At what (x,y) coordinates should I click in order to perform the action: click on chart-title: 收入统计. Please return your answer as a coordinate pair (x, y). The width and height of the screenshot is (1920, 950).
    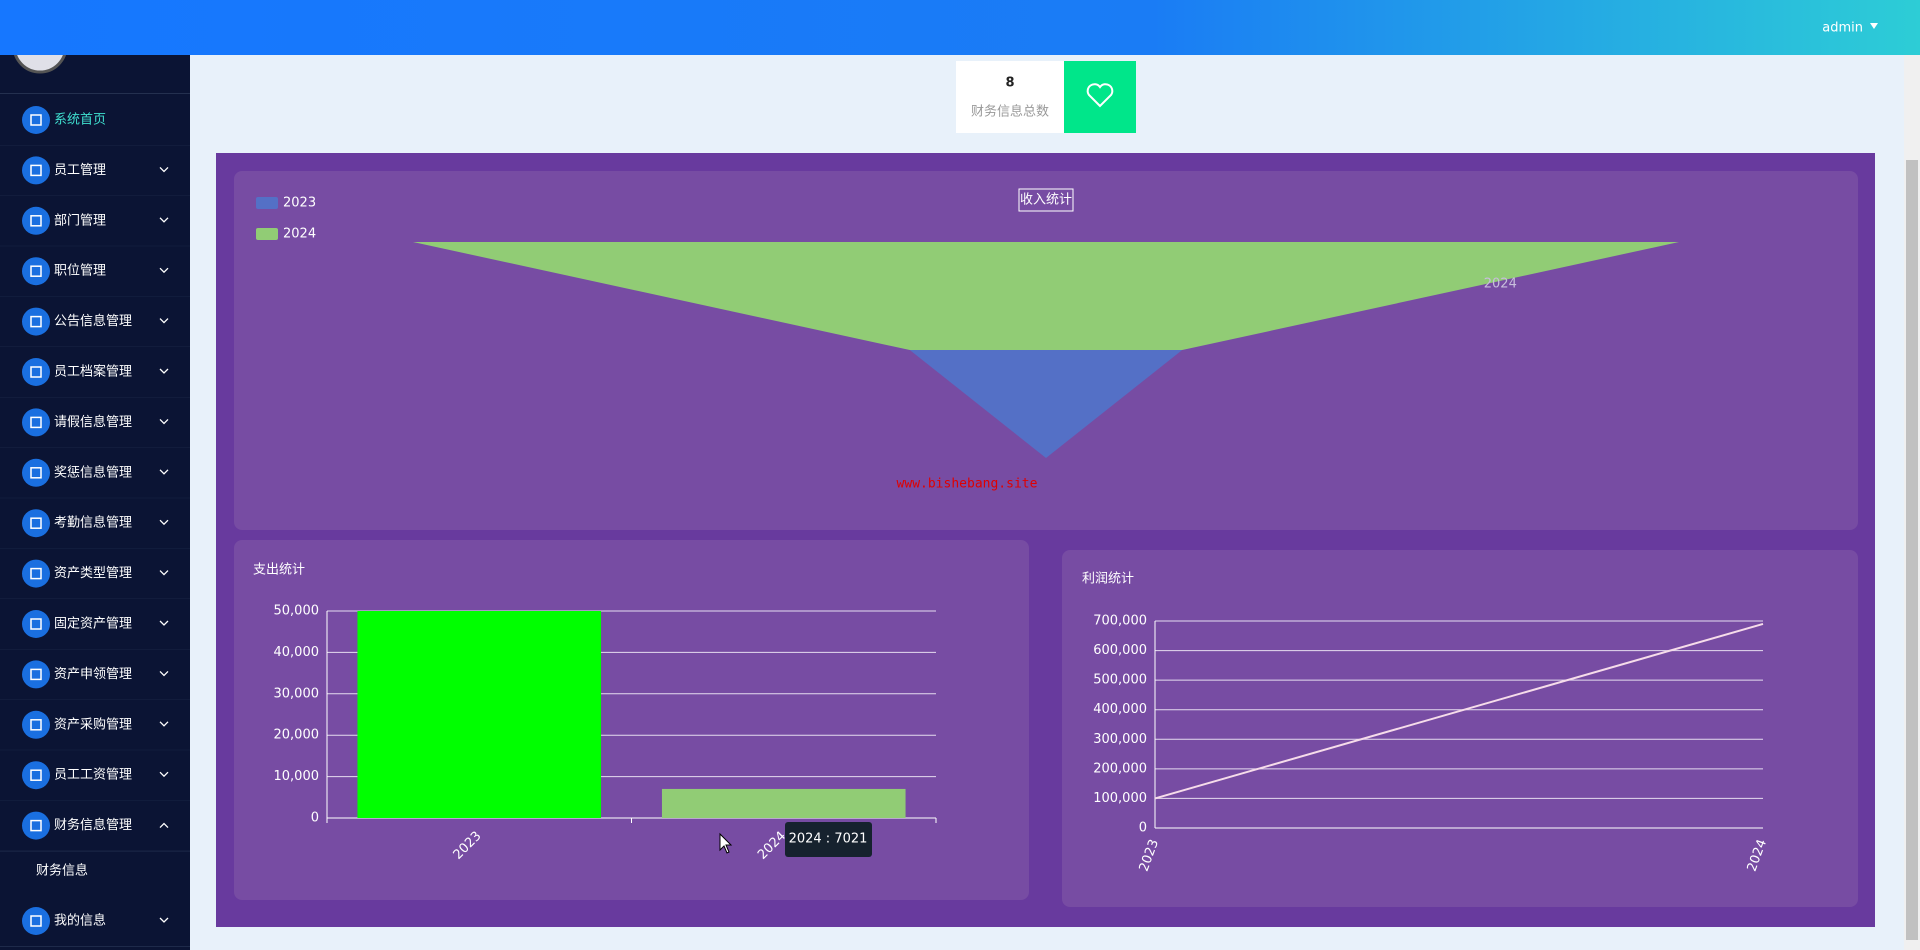
    Looking at the image, I should click on (1046, 200).